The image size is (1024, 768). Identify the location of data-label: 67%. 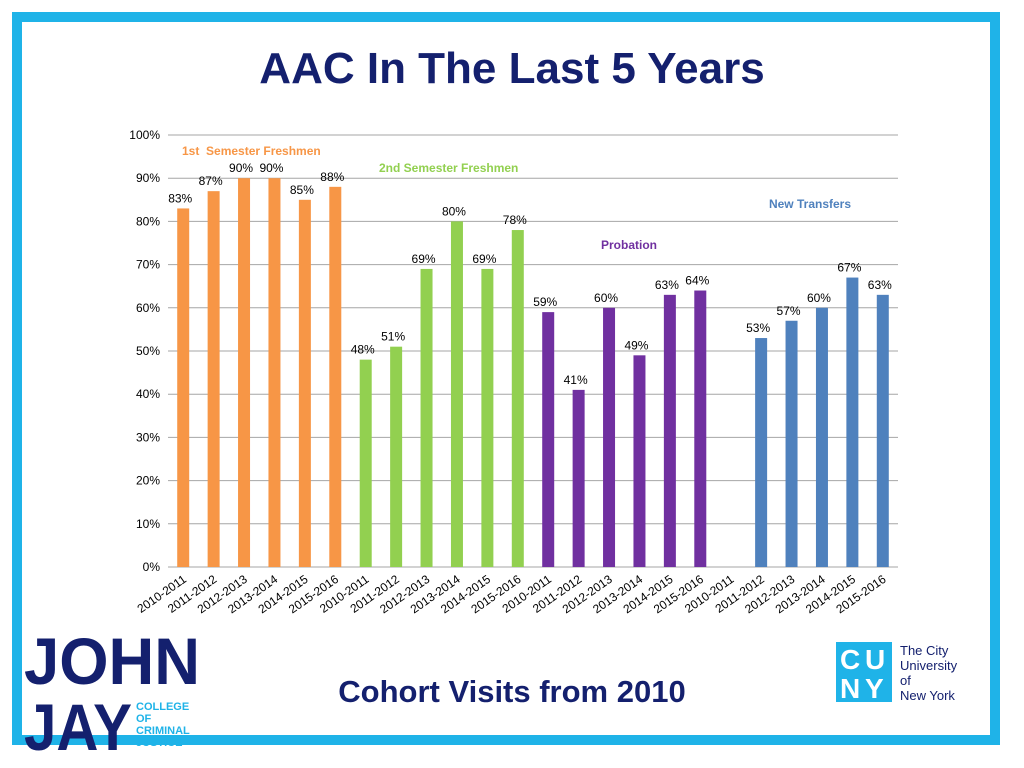
(849, 268).